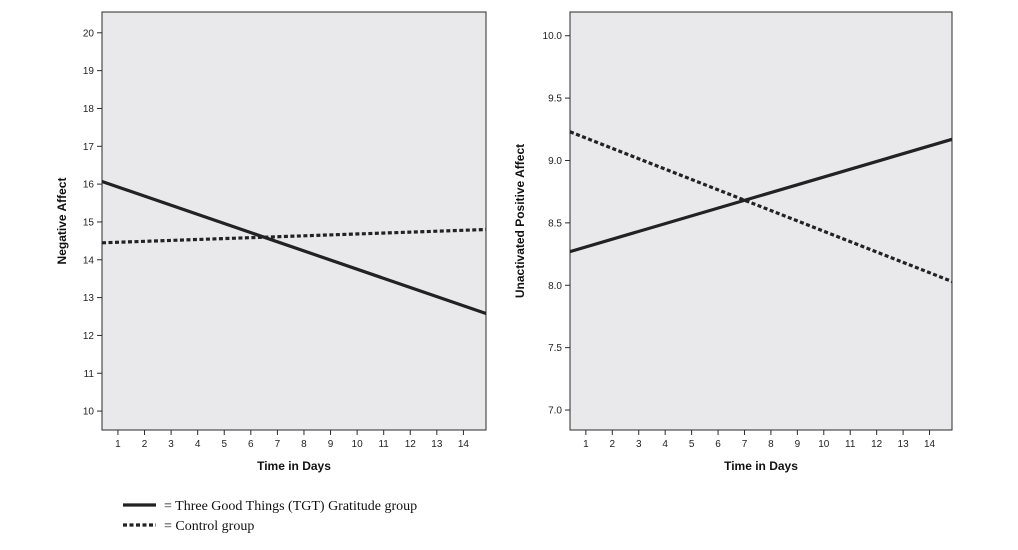 This screenshot has height=550, width=1018. Describe the element at coordinates (89, 374) in the screenshot. I see `y-tick-label: 11` at that location.